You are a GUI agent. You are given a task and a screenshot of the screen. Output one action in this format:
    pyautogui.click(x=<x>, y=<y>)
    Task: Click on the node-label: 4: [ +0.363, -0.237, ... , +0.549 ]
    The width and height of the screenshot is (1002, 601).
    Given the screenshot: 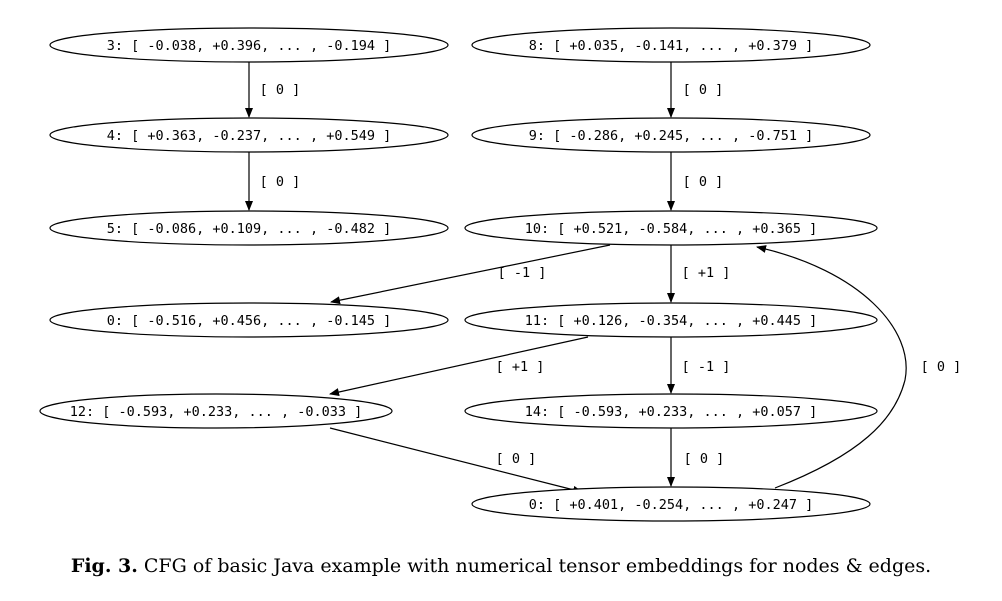 What is the action you would take?
    pyautogui.click(x=249, y=136)
    